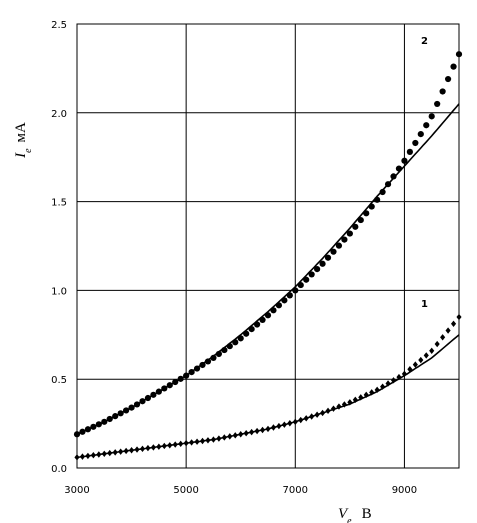  What do you see at coordinates (424, 41) in the screenshot?
I see `curve-label-2: 2` at bounding box center [424, 41].